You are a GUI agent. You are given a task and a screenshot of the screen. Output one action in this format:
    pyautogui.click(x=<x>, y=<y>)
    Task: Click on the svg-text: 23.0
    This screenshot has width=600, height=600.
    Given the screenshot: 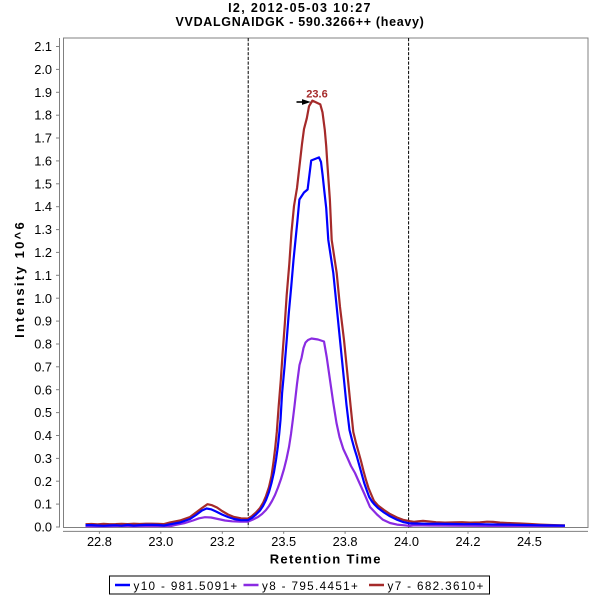 What is the action you would take?
    pyautogui.click(x=160, y=541)
    